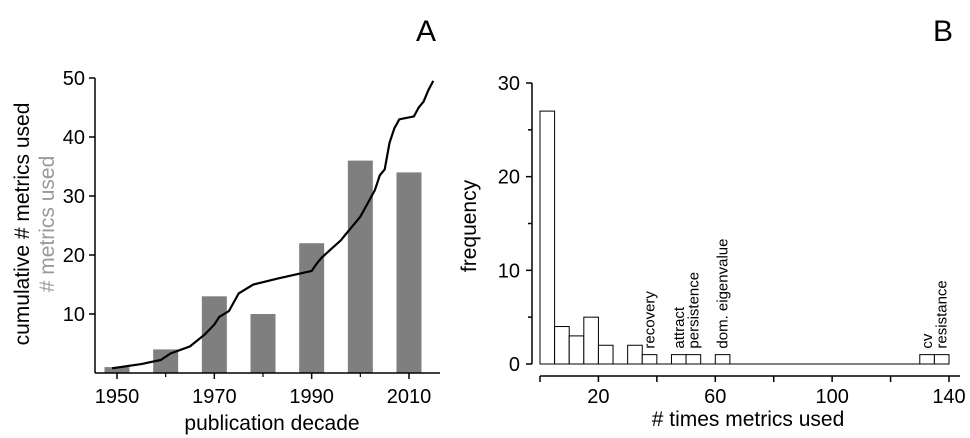  I want to click on panel-a-label: A, so click(426, 31).